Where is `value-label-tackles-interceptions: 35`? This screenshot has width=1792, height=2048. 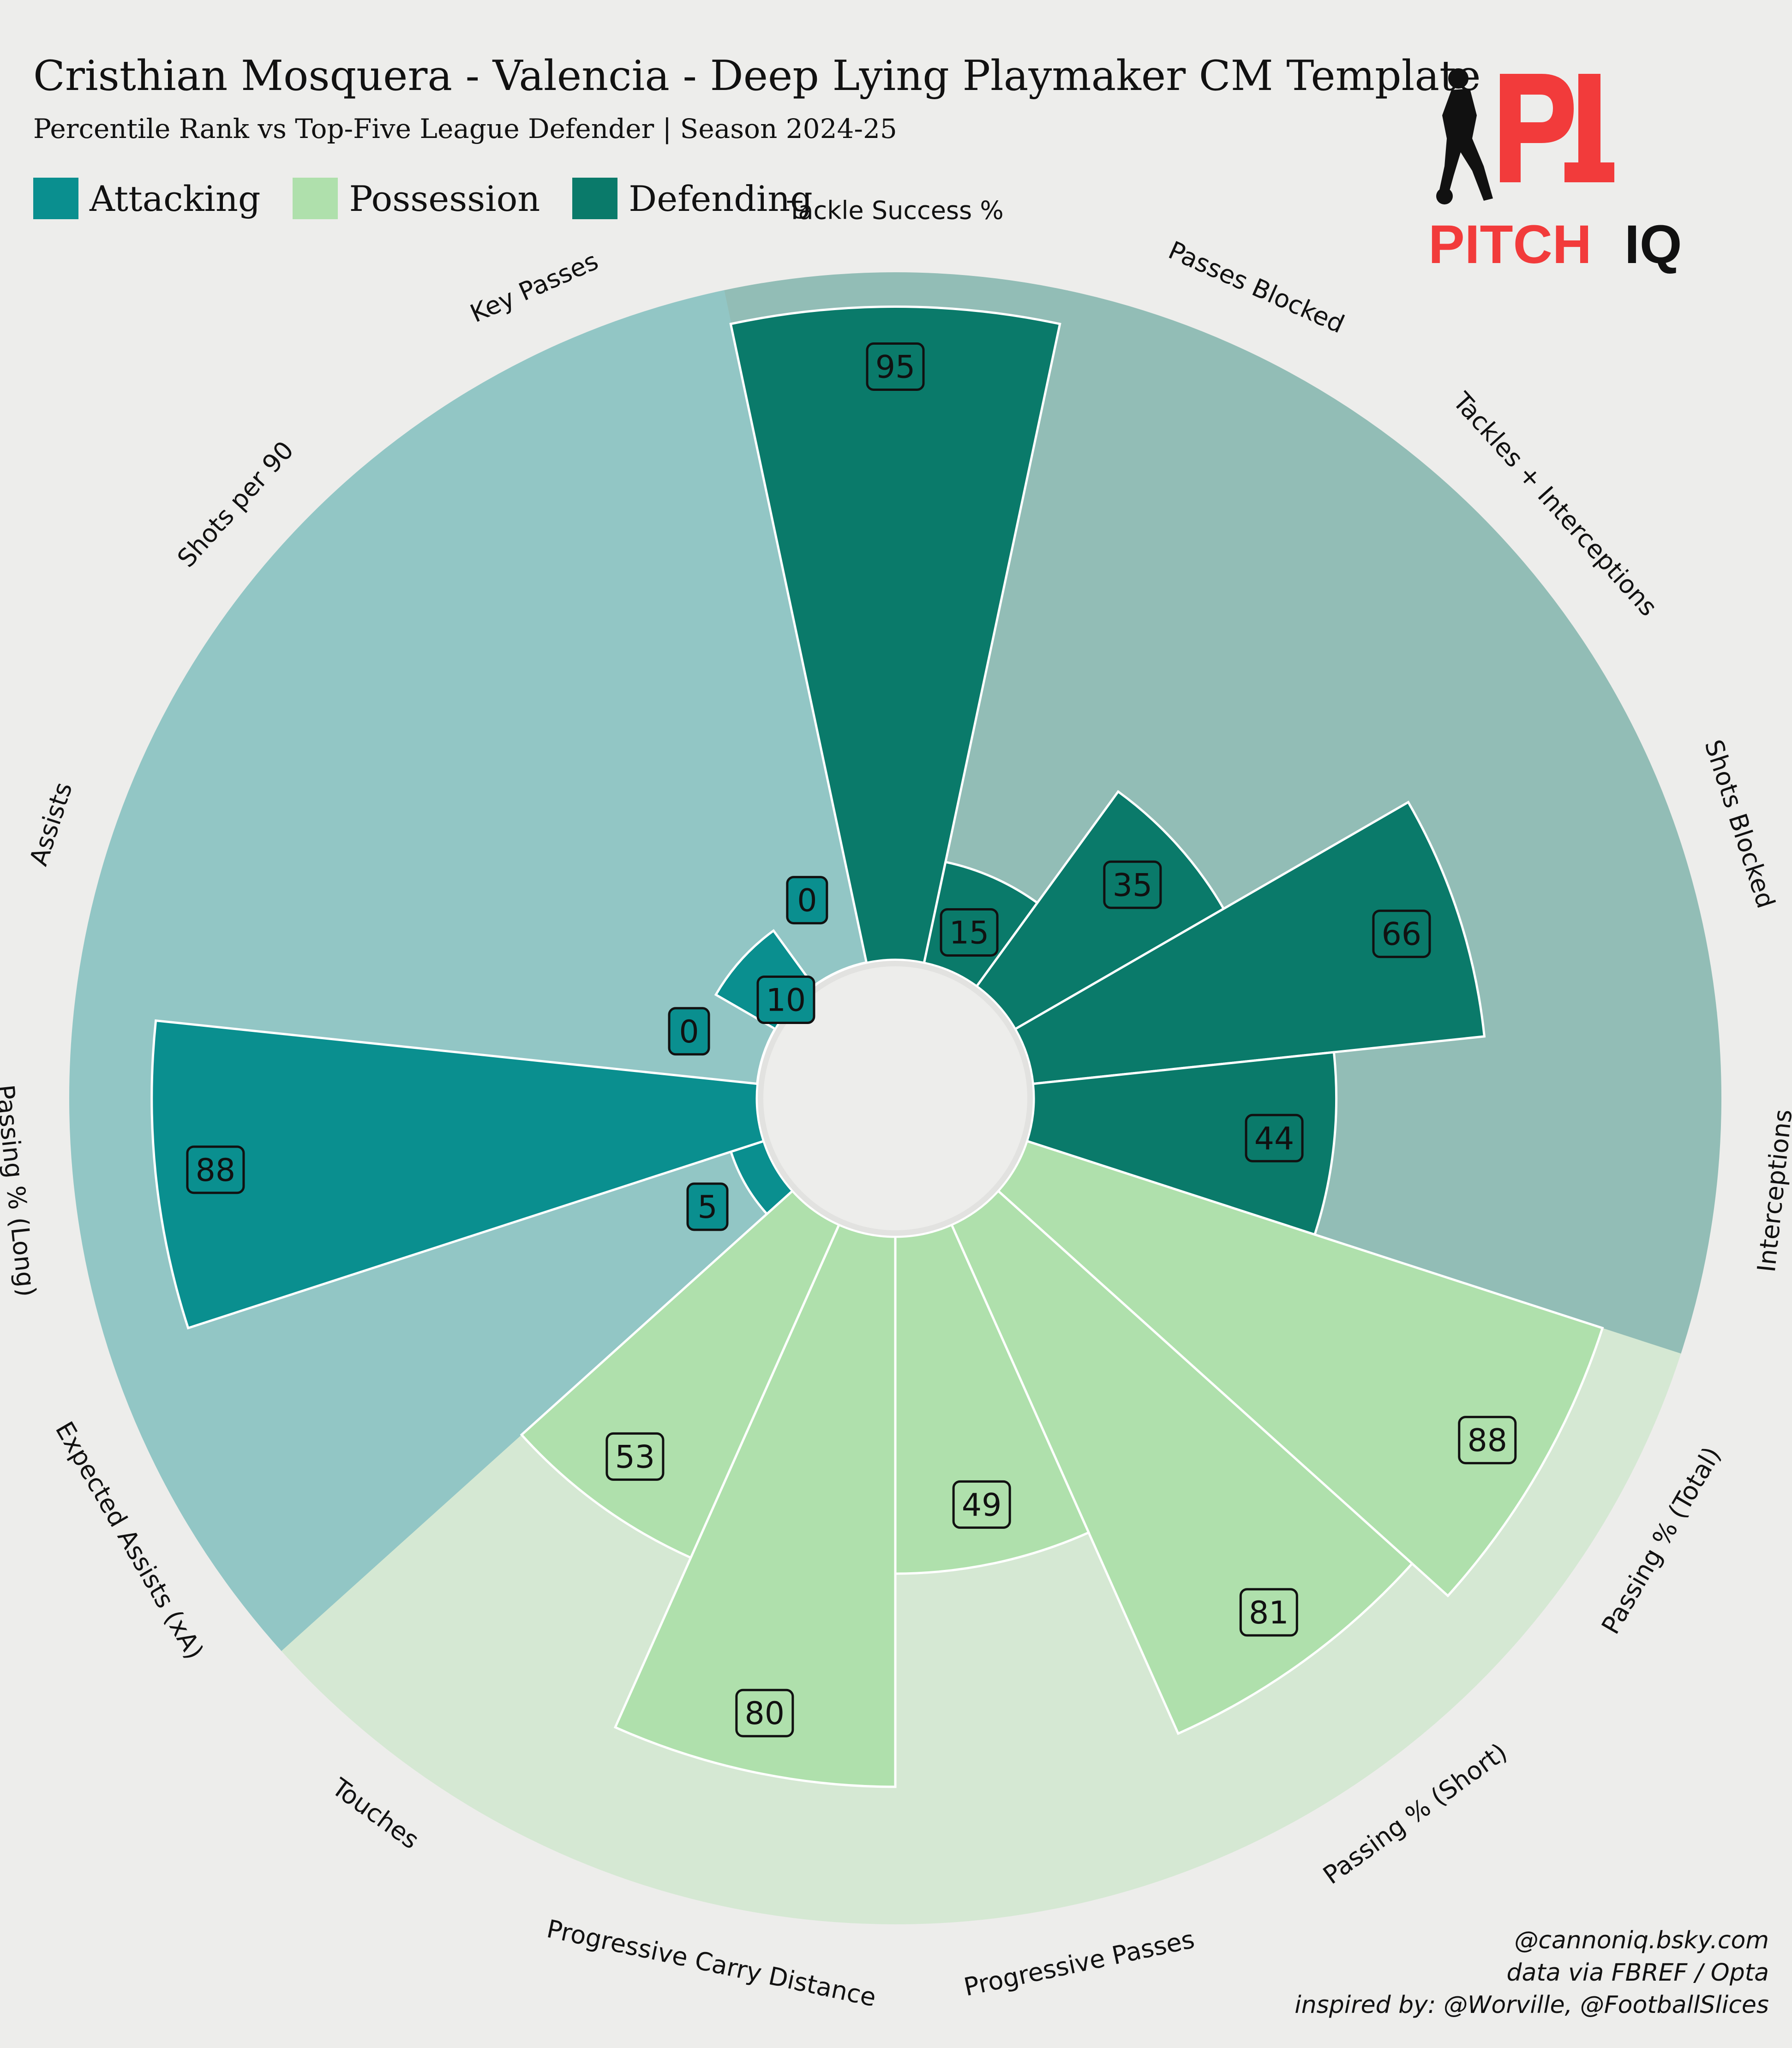 value-label-tackles-interceptions: 35 is located at coordinates (1132, 884).